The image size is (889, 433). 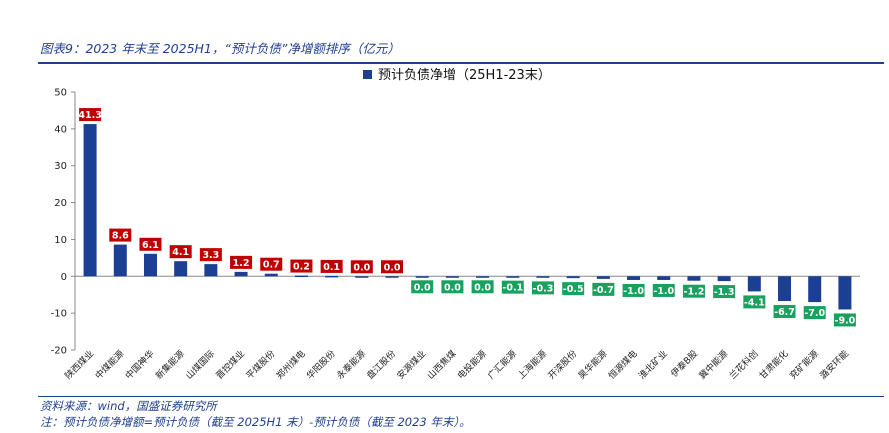 I want to click on category-label: 安源煤业, so click(x=411, y=365).